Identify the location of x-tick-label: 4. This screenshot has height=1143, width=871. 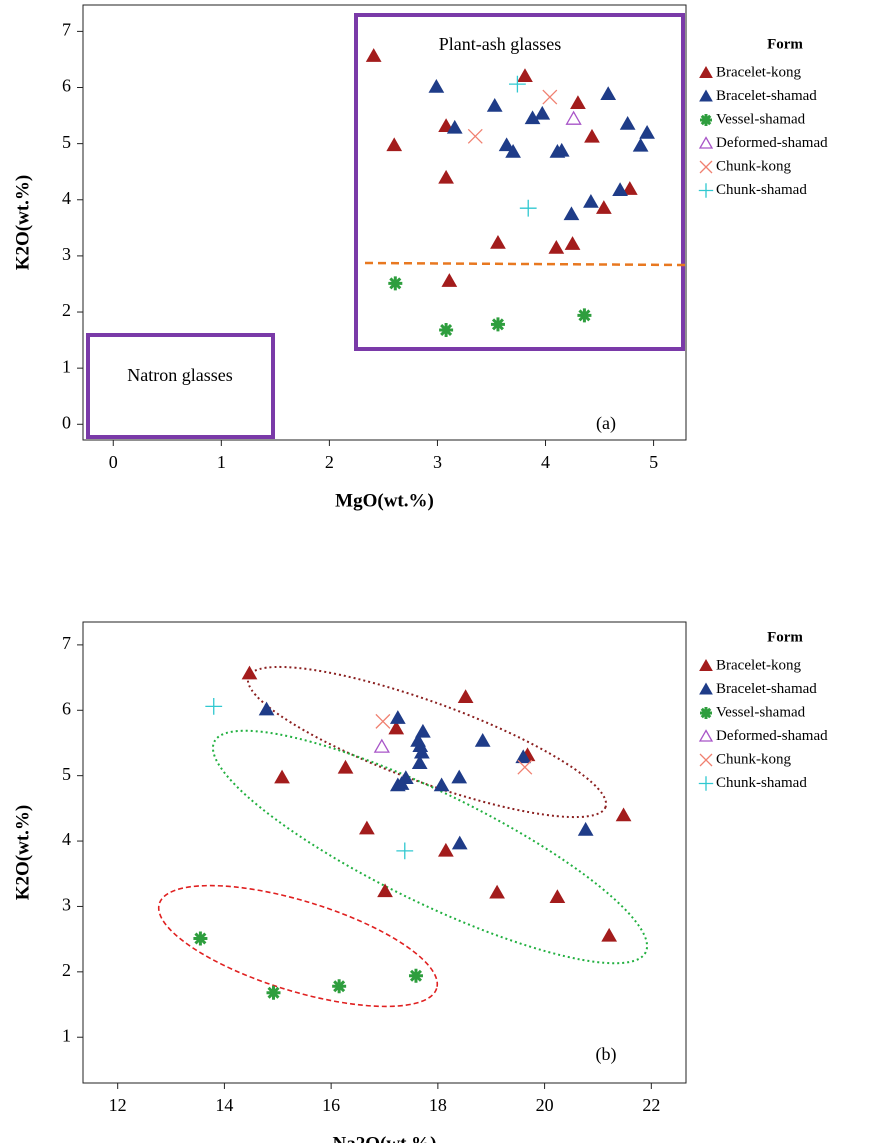
(545, 462).